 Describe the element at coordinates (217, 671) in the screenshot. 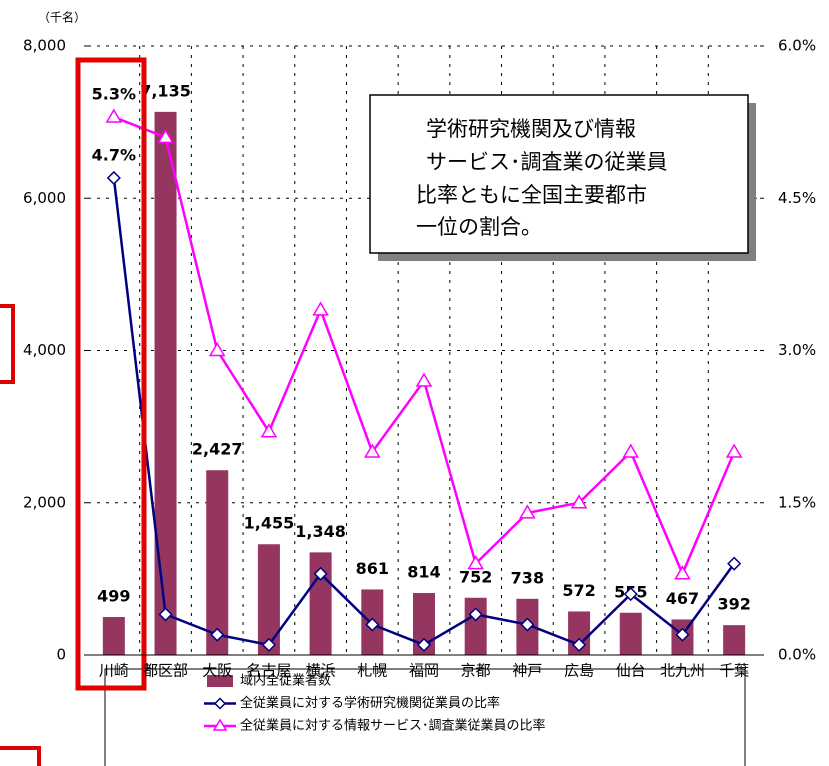

I see `x-tick-label: 大阪` at that location.